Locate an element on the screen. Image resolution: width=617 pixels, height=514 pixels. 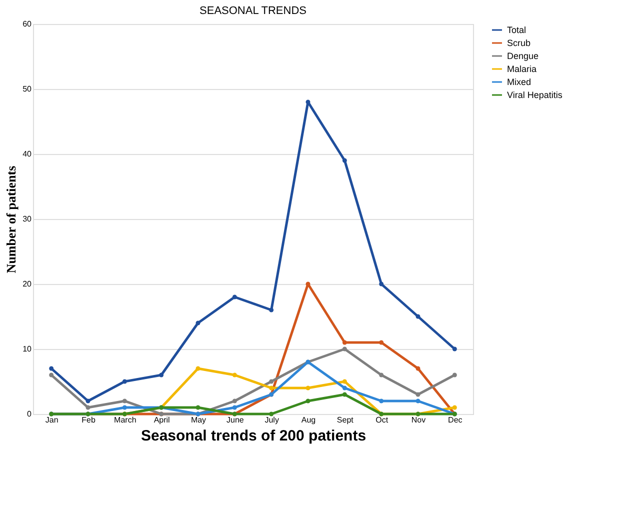
legend-label: Mixed is located at coordinates (519, 82).